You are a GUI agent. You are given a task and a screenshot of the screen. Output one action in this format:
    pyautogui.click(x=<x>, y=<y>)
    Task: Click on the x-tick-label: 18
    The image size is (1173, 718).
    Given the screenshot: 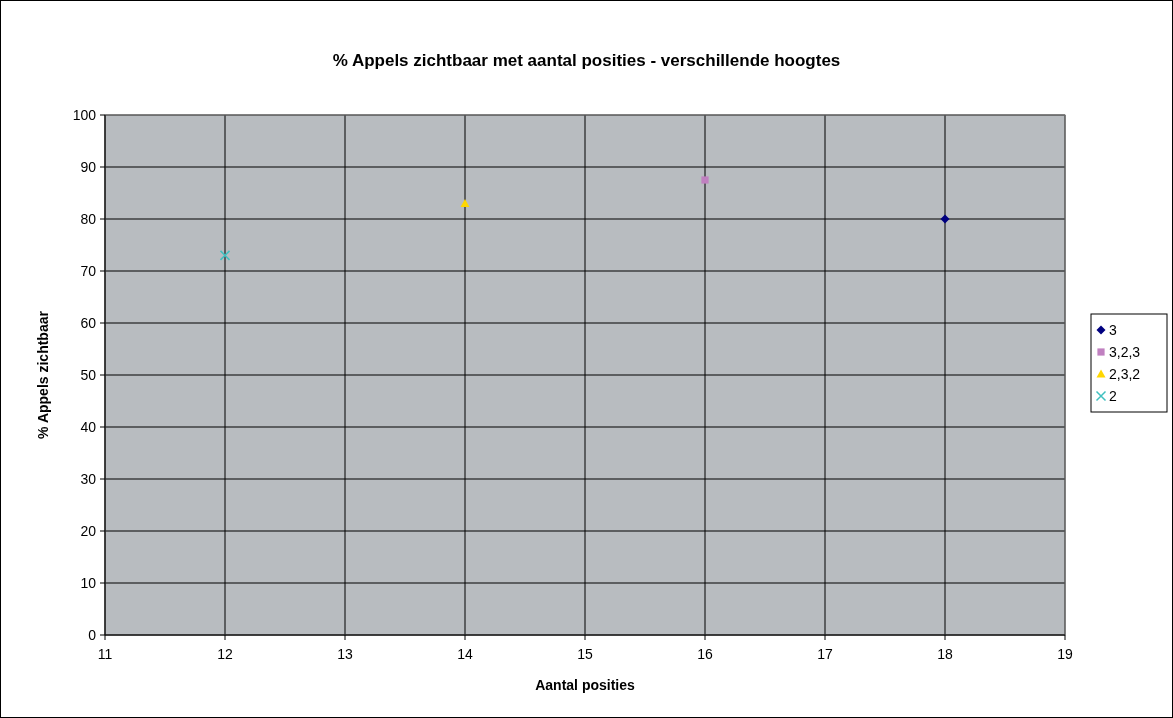 What is the action you would take?
    pyautogui.click(x=945, y=654)
    